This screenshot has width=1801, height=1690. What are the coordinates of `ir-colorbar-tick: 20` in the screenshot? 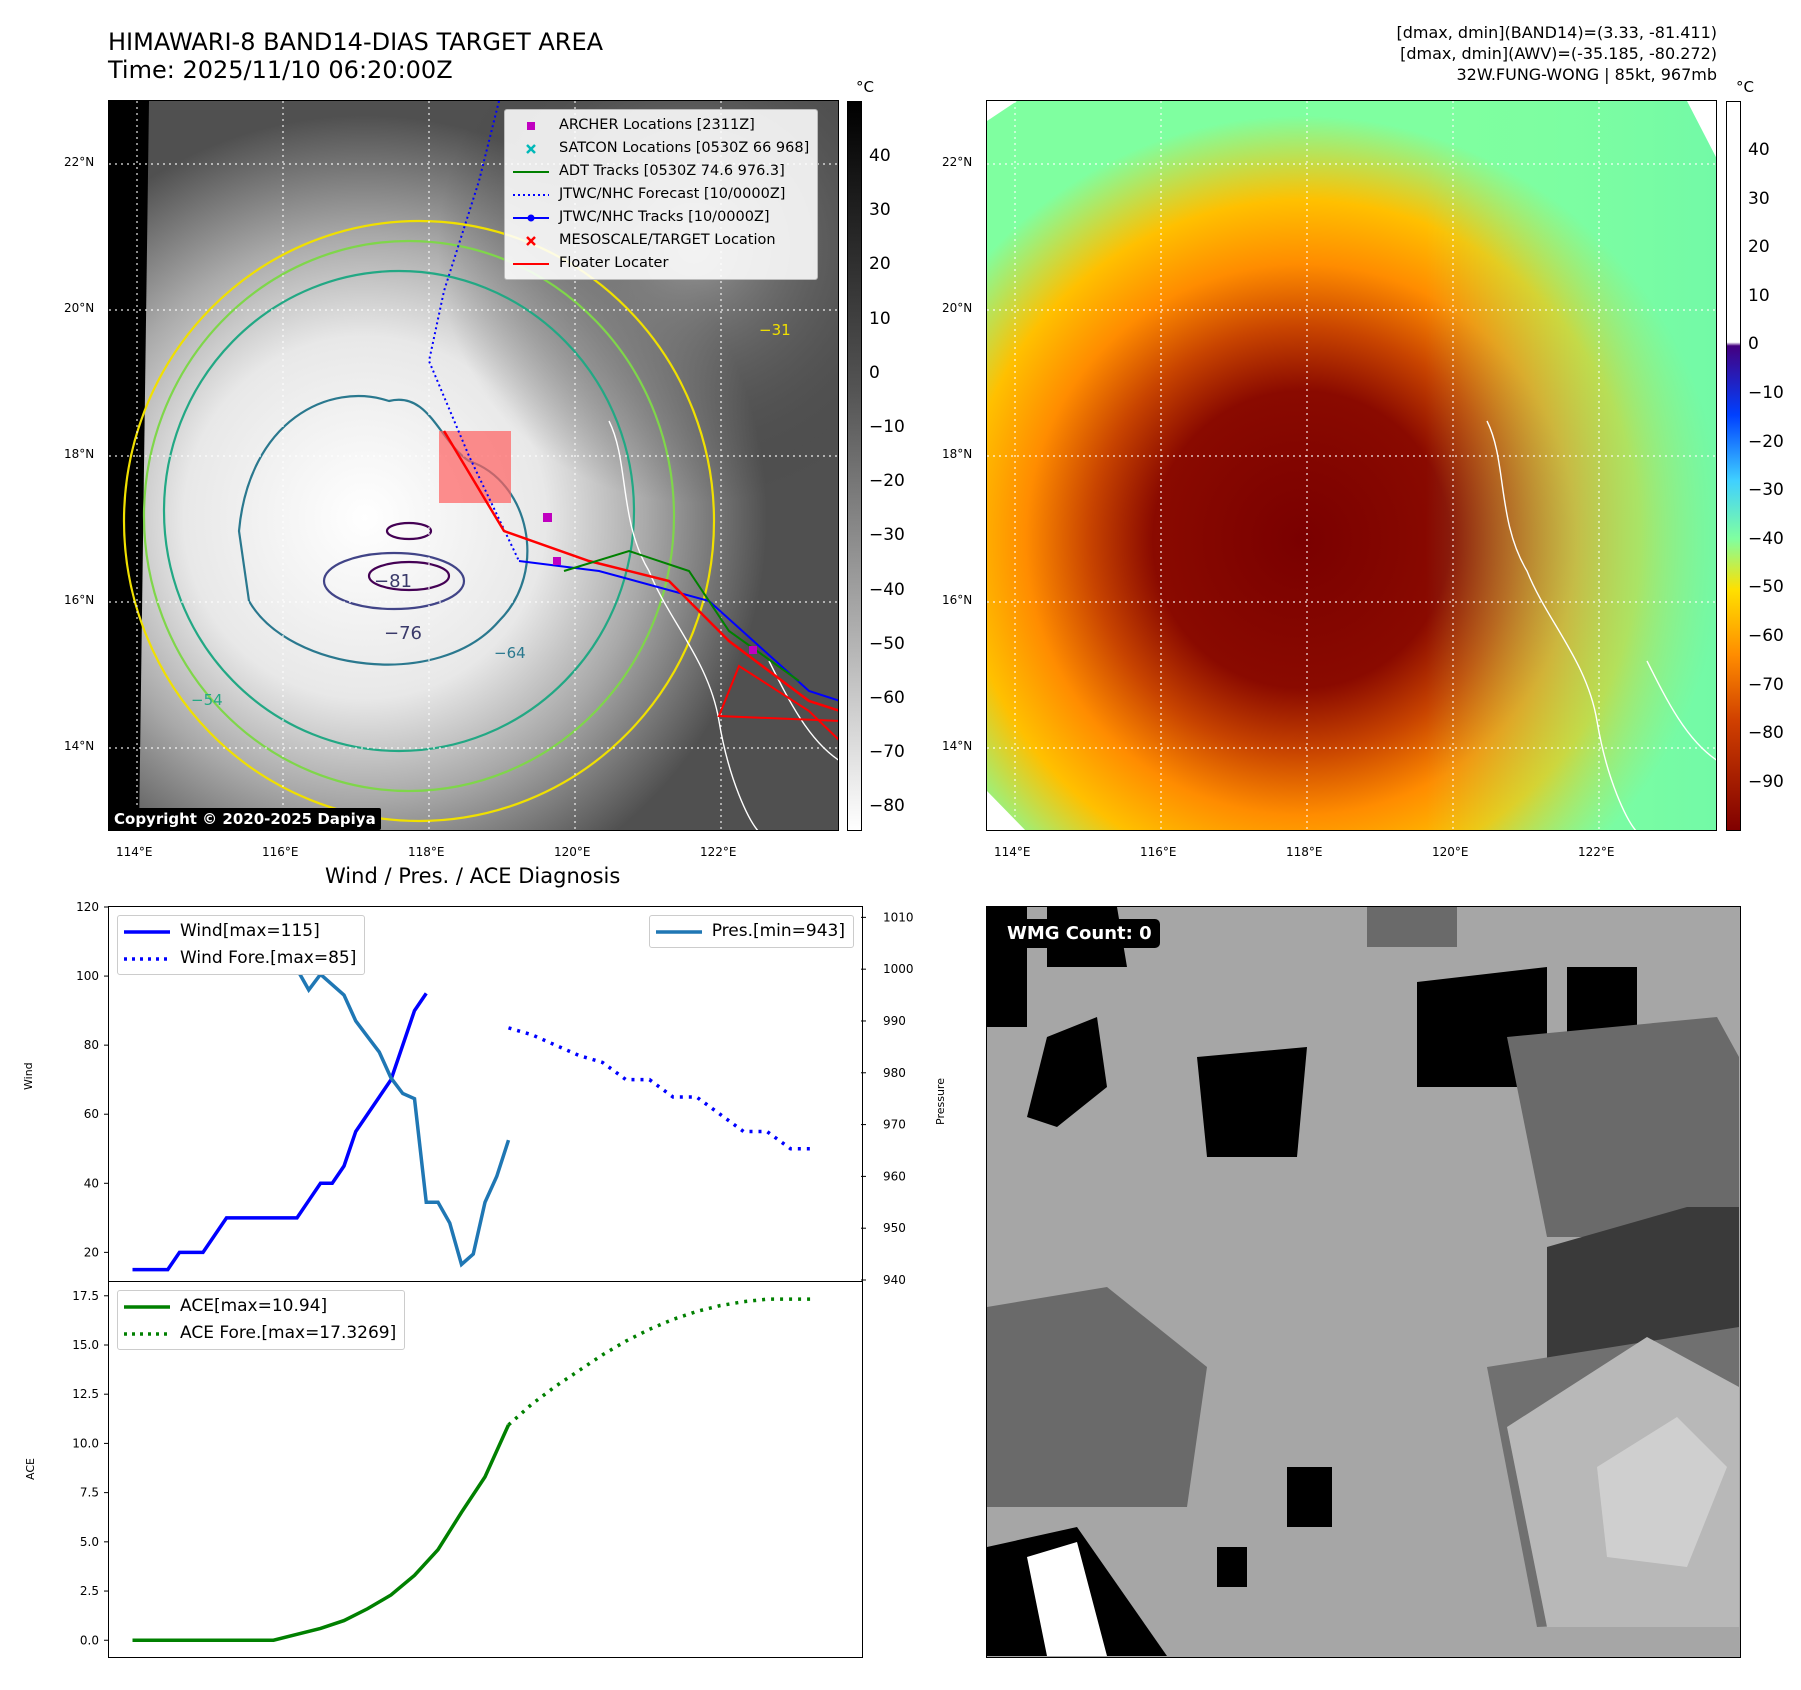 It's located at (880, 264).